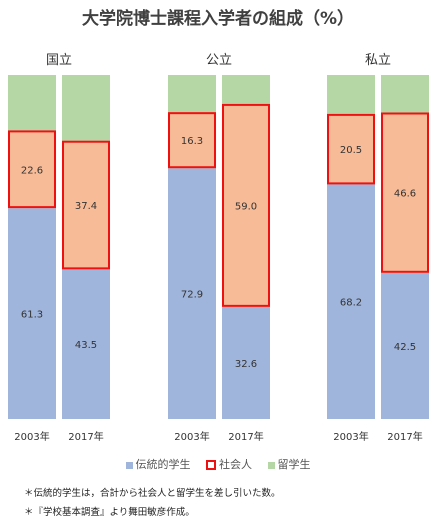 This screenshot has height=528, width=436. I want to click on data-label-social: 46.6, so click(405, 194).